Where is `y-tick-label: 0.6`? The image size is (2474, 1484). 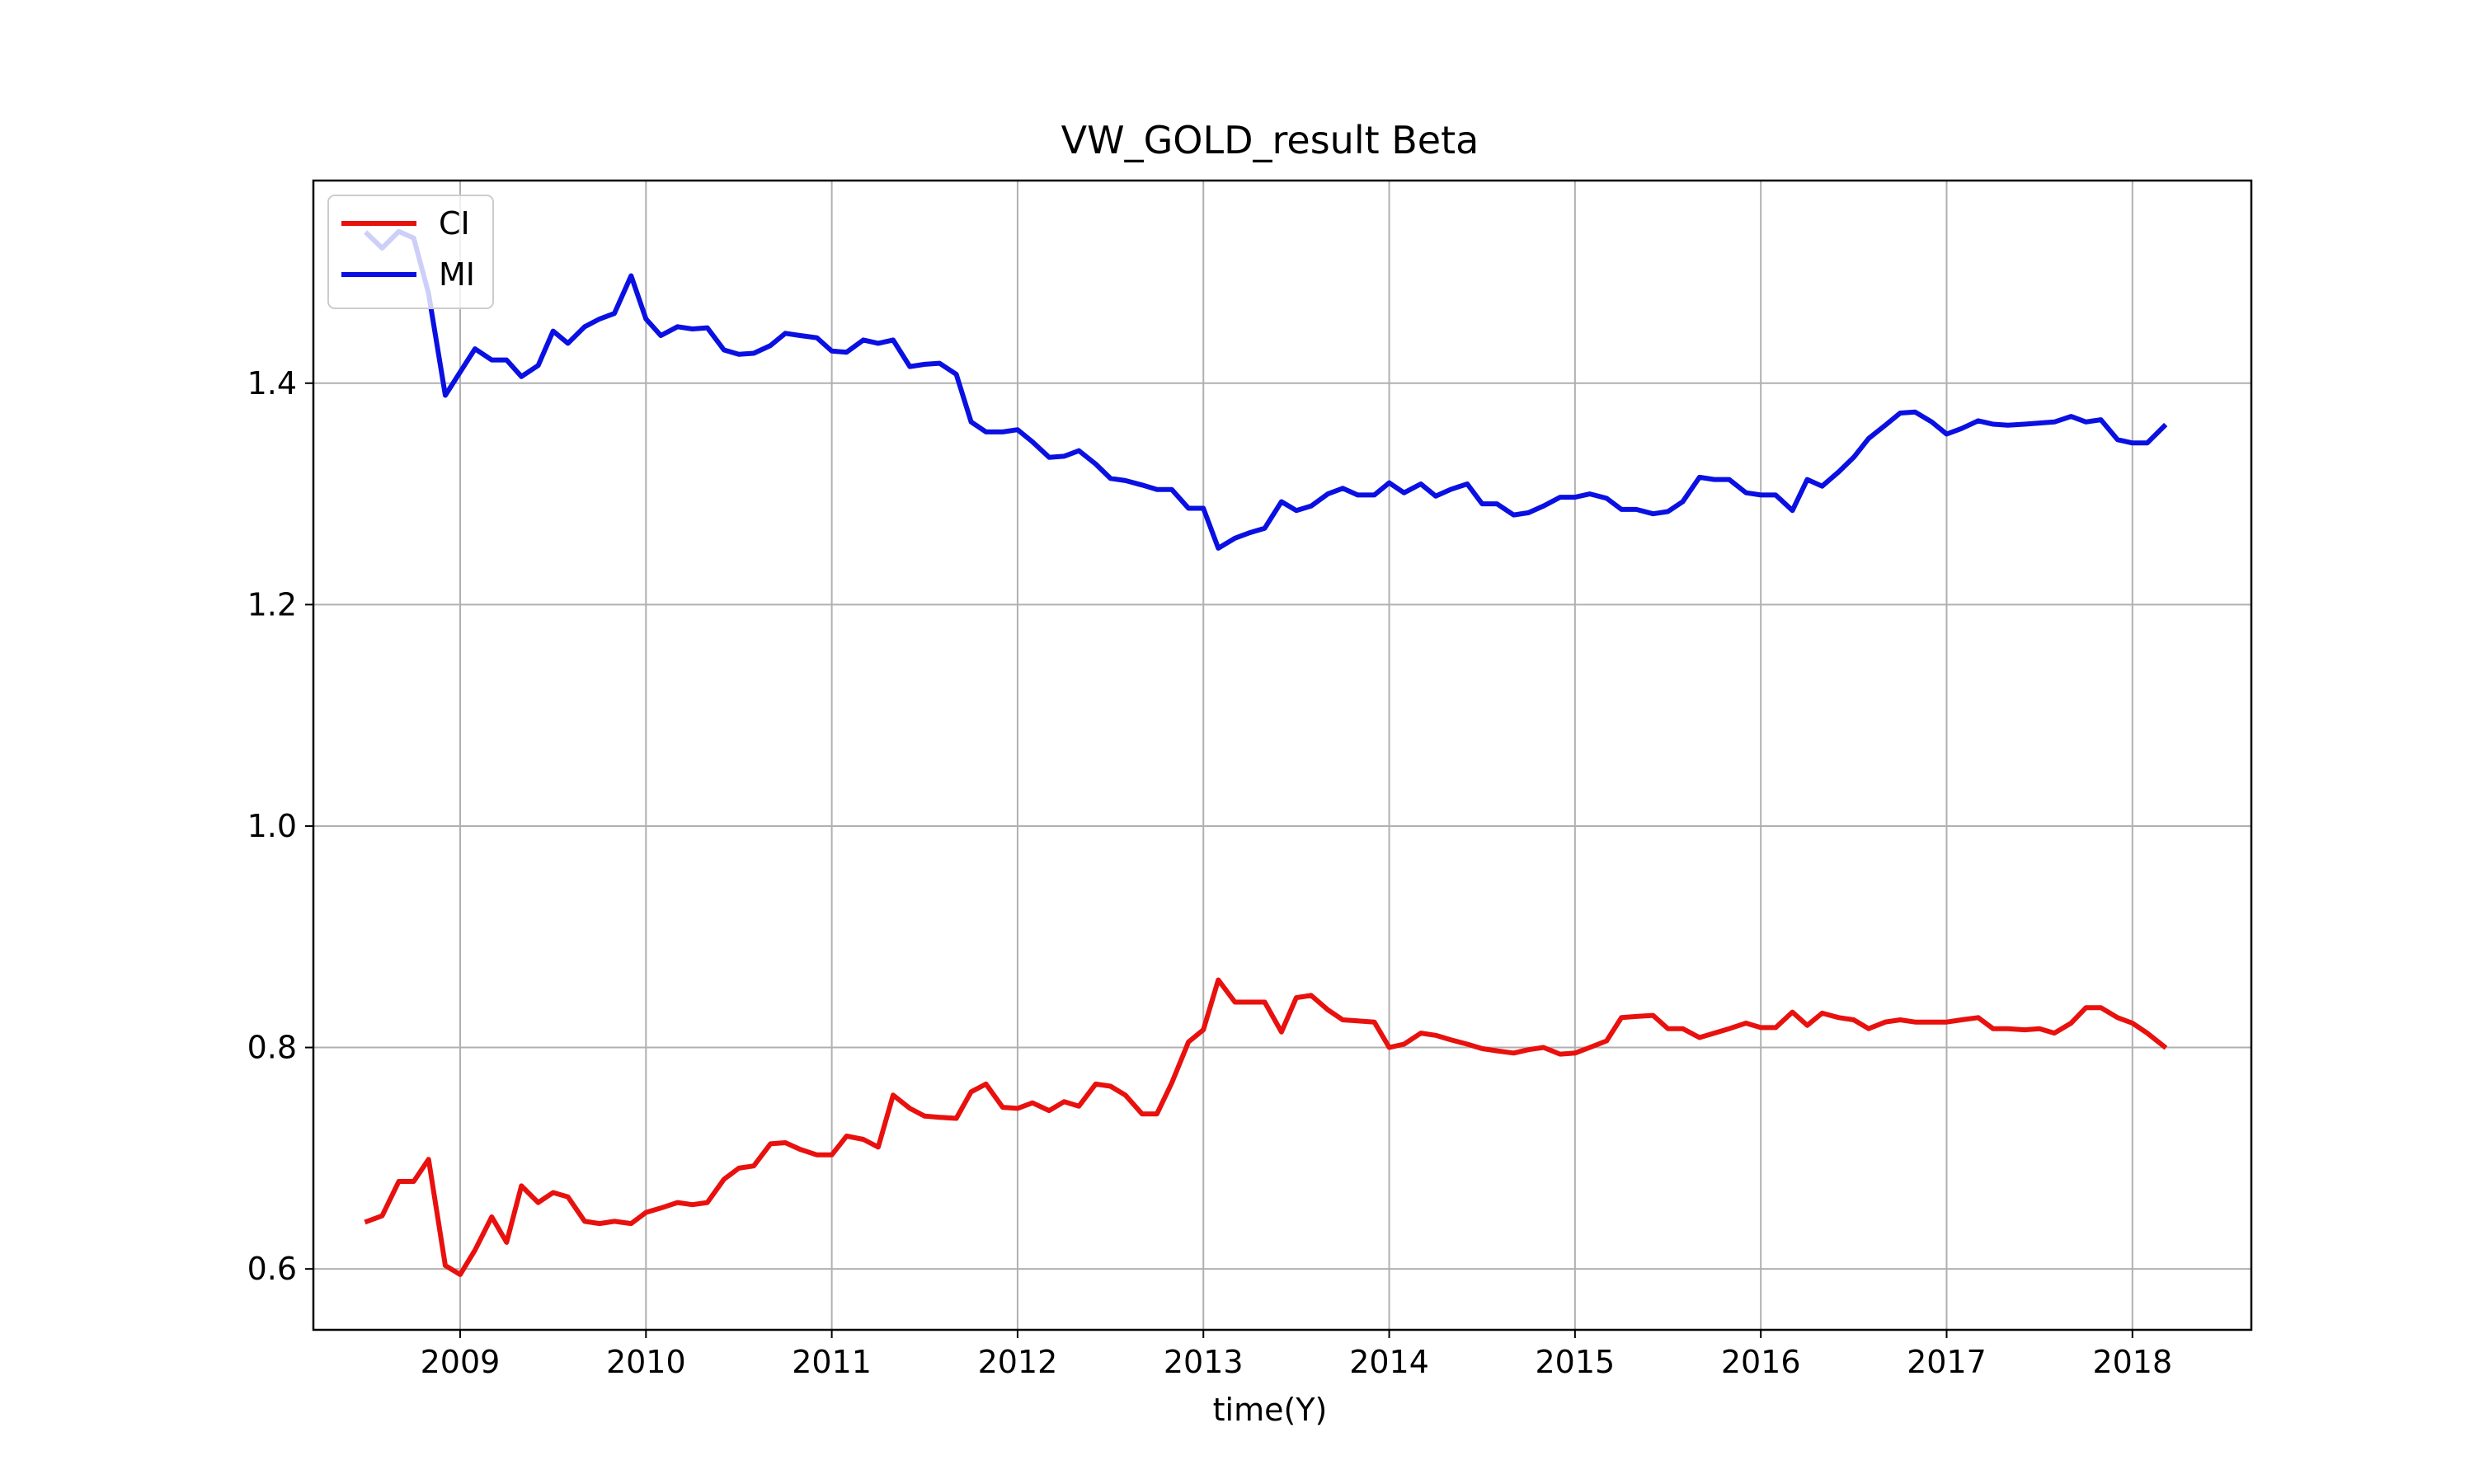
y-tick-label: 0.6 is located at coordinates (272, 1269).